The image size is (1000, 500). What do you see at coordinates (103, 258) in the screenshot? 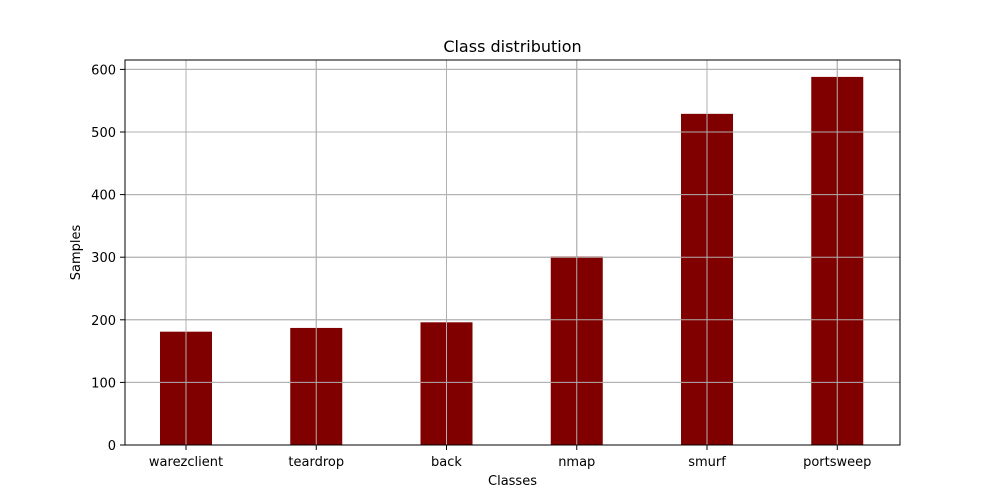
I see `y-tick-label: 300` at bounding box center [103, 258].